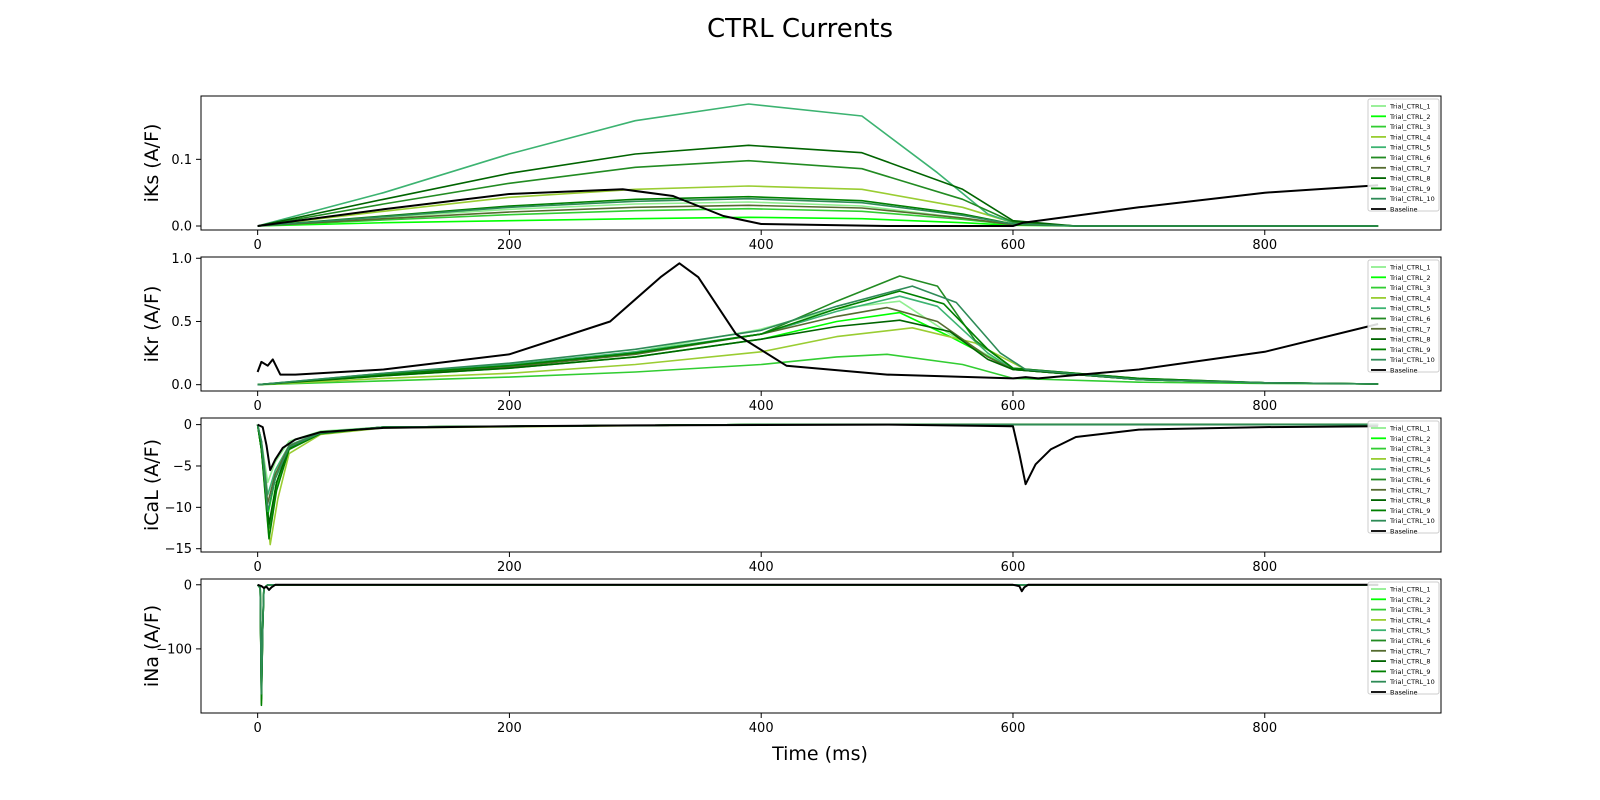 The width and height of the screenshot is (1600, 800). Describe the element at coordinates (1410, 329) in the screenshot. I see `legend-label: Trial_CTRL_7` at that location.